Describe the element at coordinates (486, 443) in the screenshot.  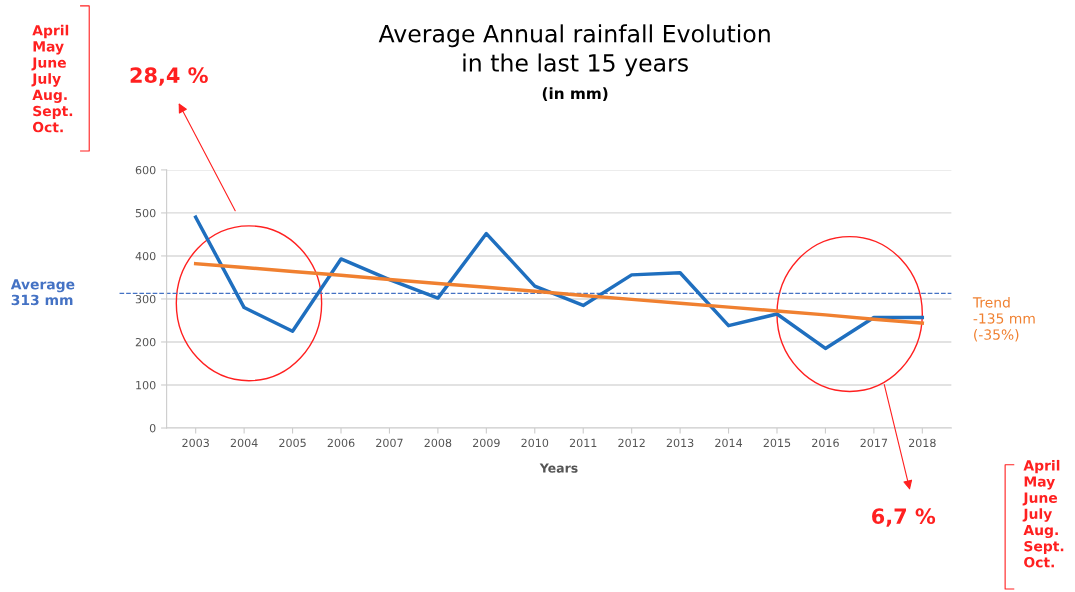
I see `x-tick-label: 2009` at that location.